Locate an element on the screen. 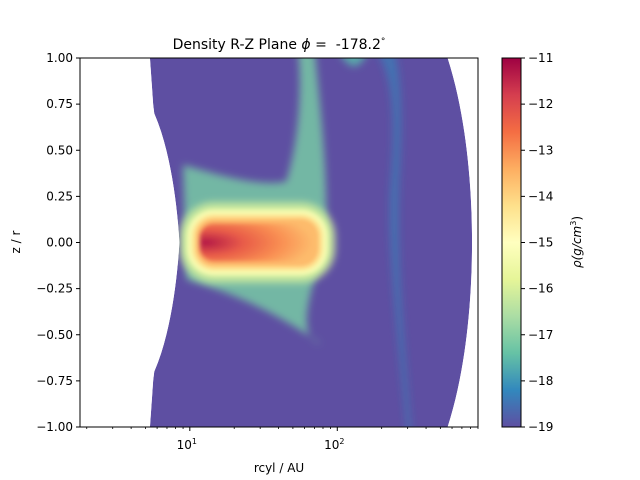  upper-stream-shape is located at coordinates (353, 62).